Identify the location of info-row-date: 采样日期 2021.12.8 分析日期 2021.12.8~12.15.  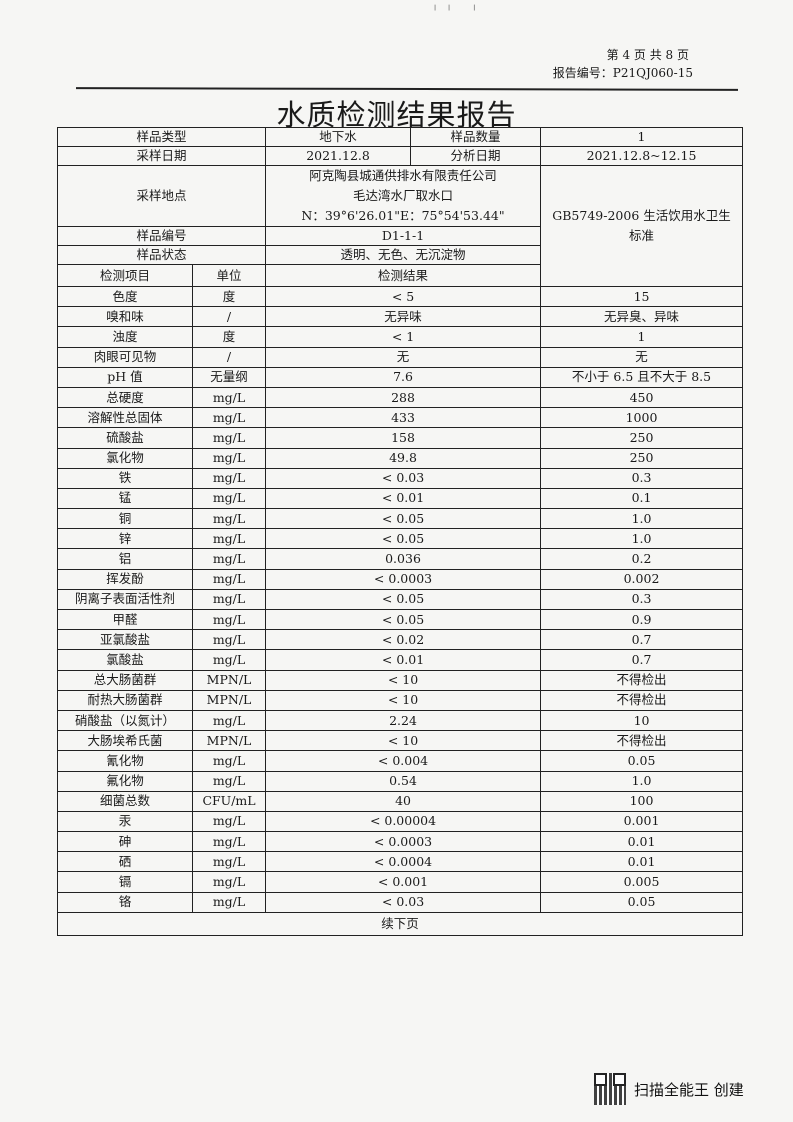
(400, 156).